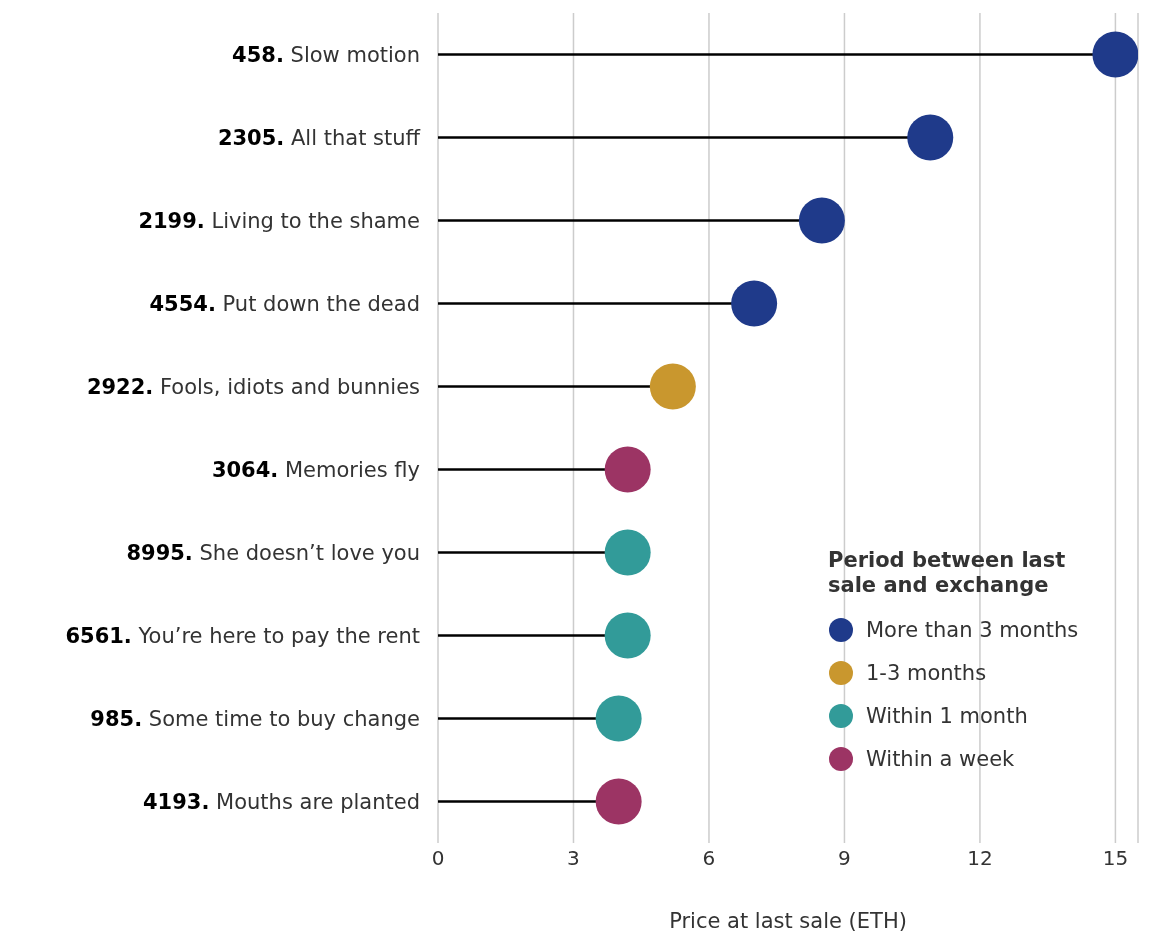  I want to click on legend-label: 1-3 months, so click(926, 672).